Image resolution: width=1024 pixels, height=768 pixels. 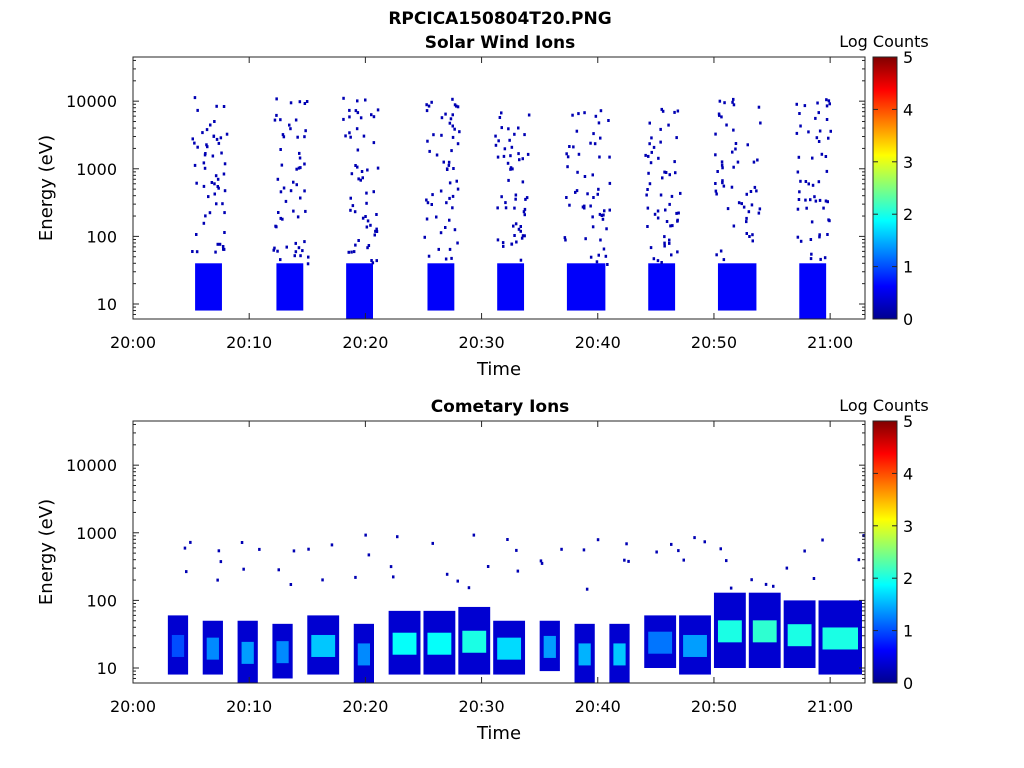 I want to click on x-tick-label: 20:30, so click(x=482, y=706).